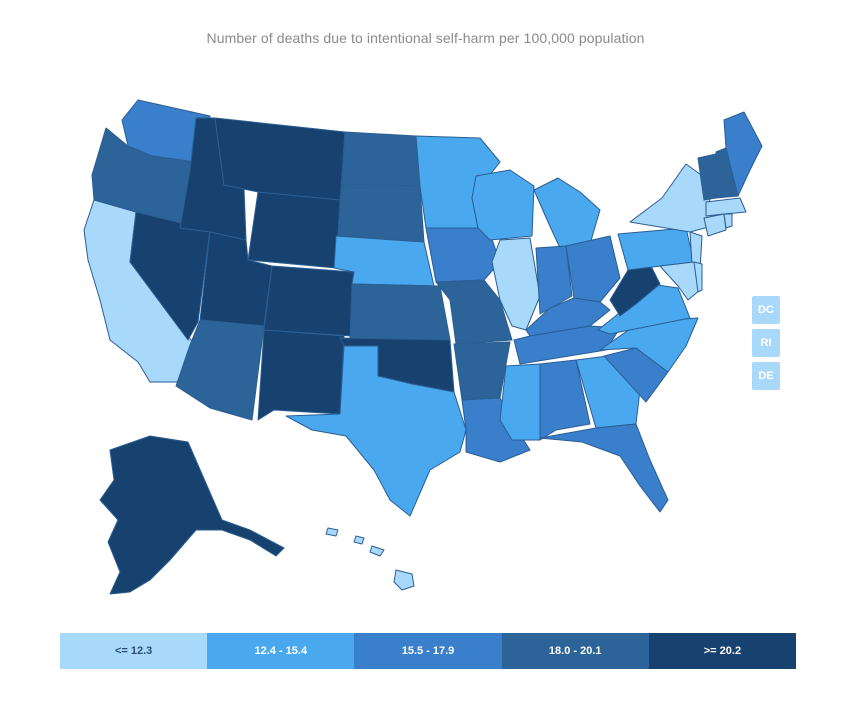 This screenshot has height=701, width=851. I want to click on state-MI, so click(567, 213).